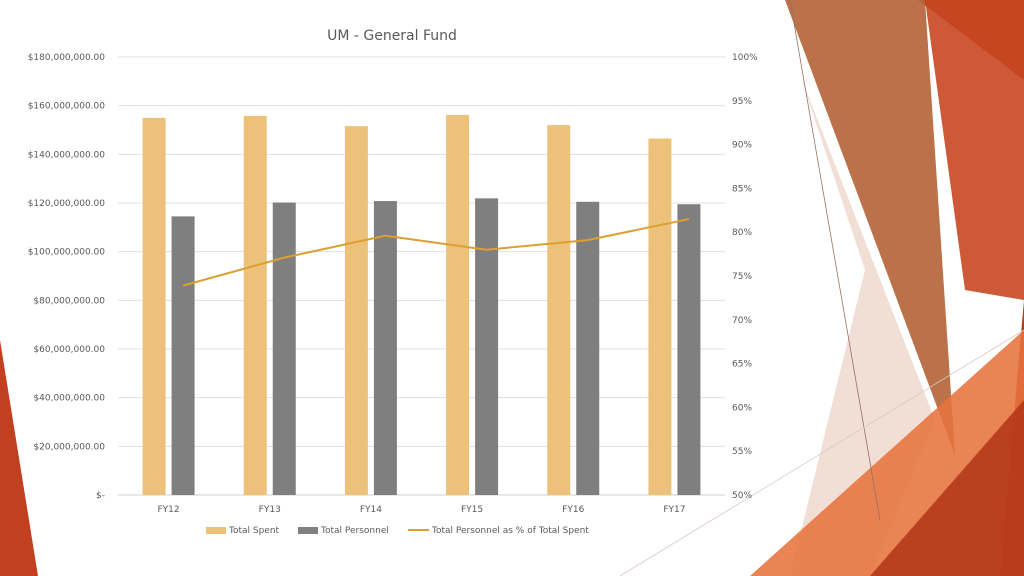 This screenshot has height=576, width=1024. Describe the element at coordinates (169, 510) in the screenshot. I see `category-label: FY12` at that location.